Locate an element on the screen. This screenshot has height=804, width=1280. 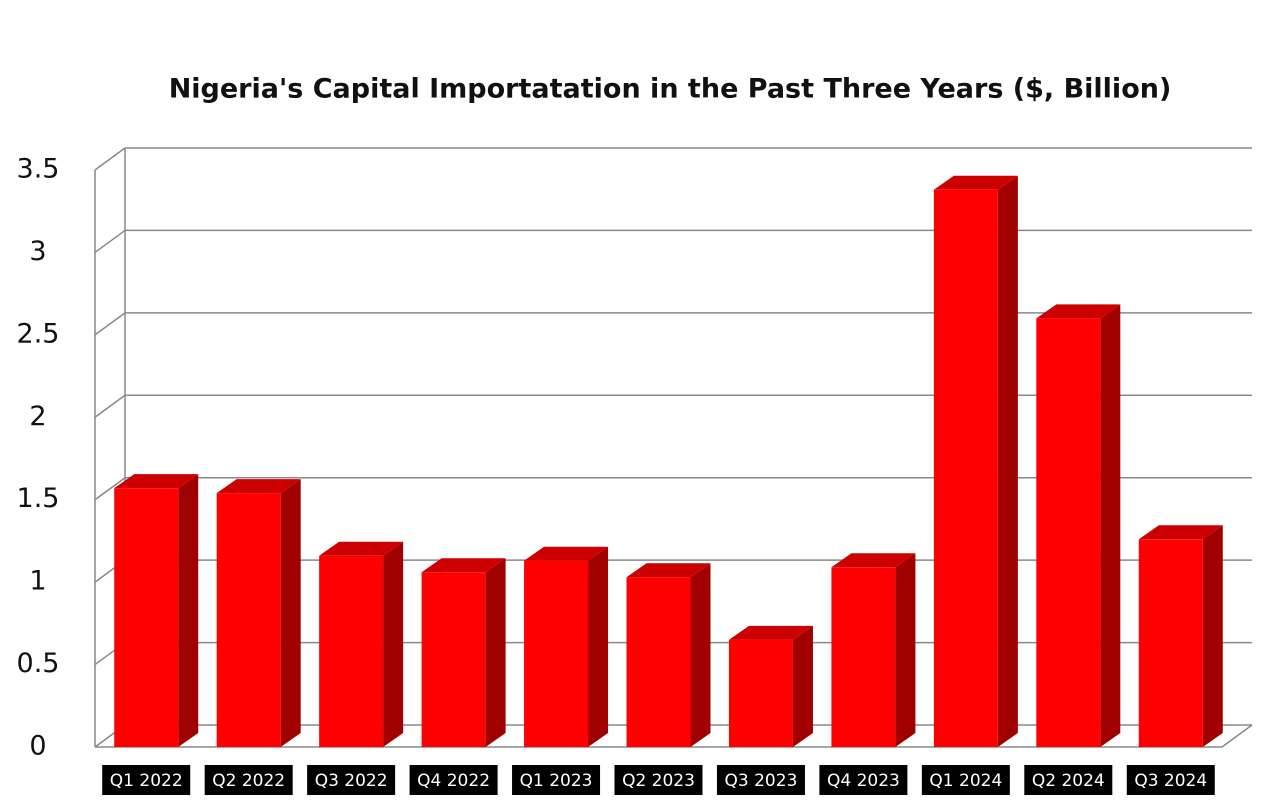
x-tick-label: Q2 2023 is located at coordinates (658, 781).